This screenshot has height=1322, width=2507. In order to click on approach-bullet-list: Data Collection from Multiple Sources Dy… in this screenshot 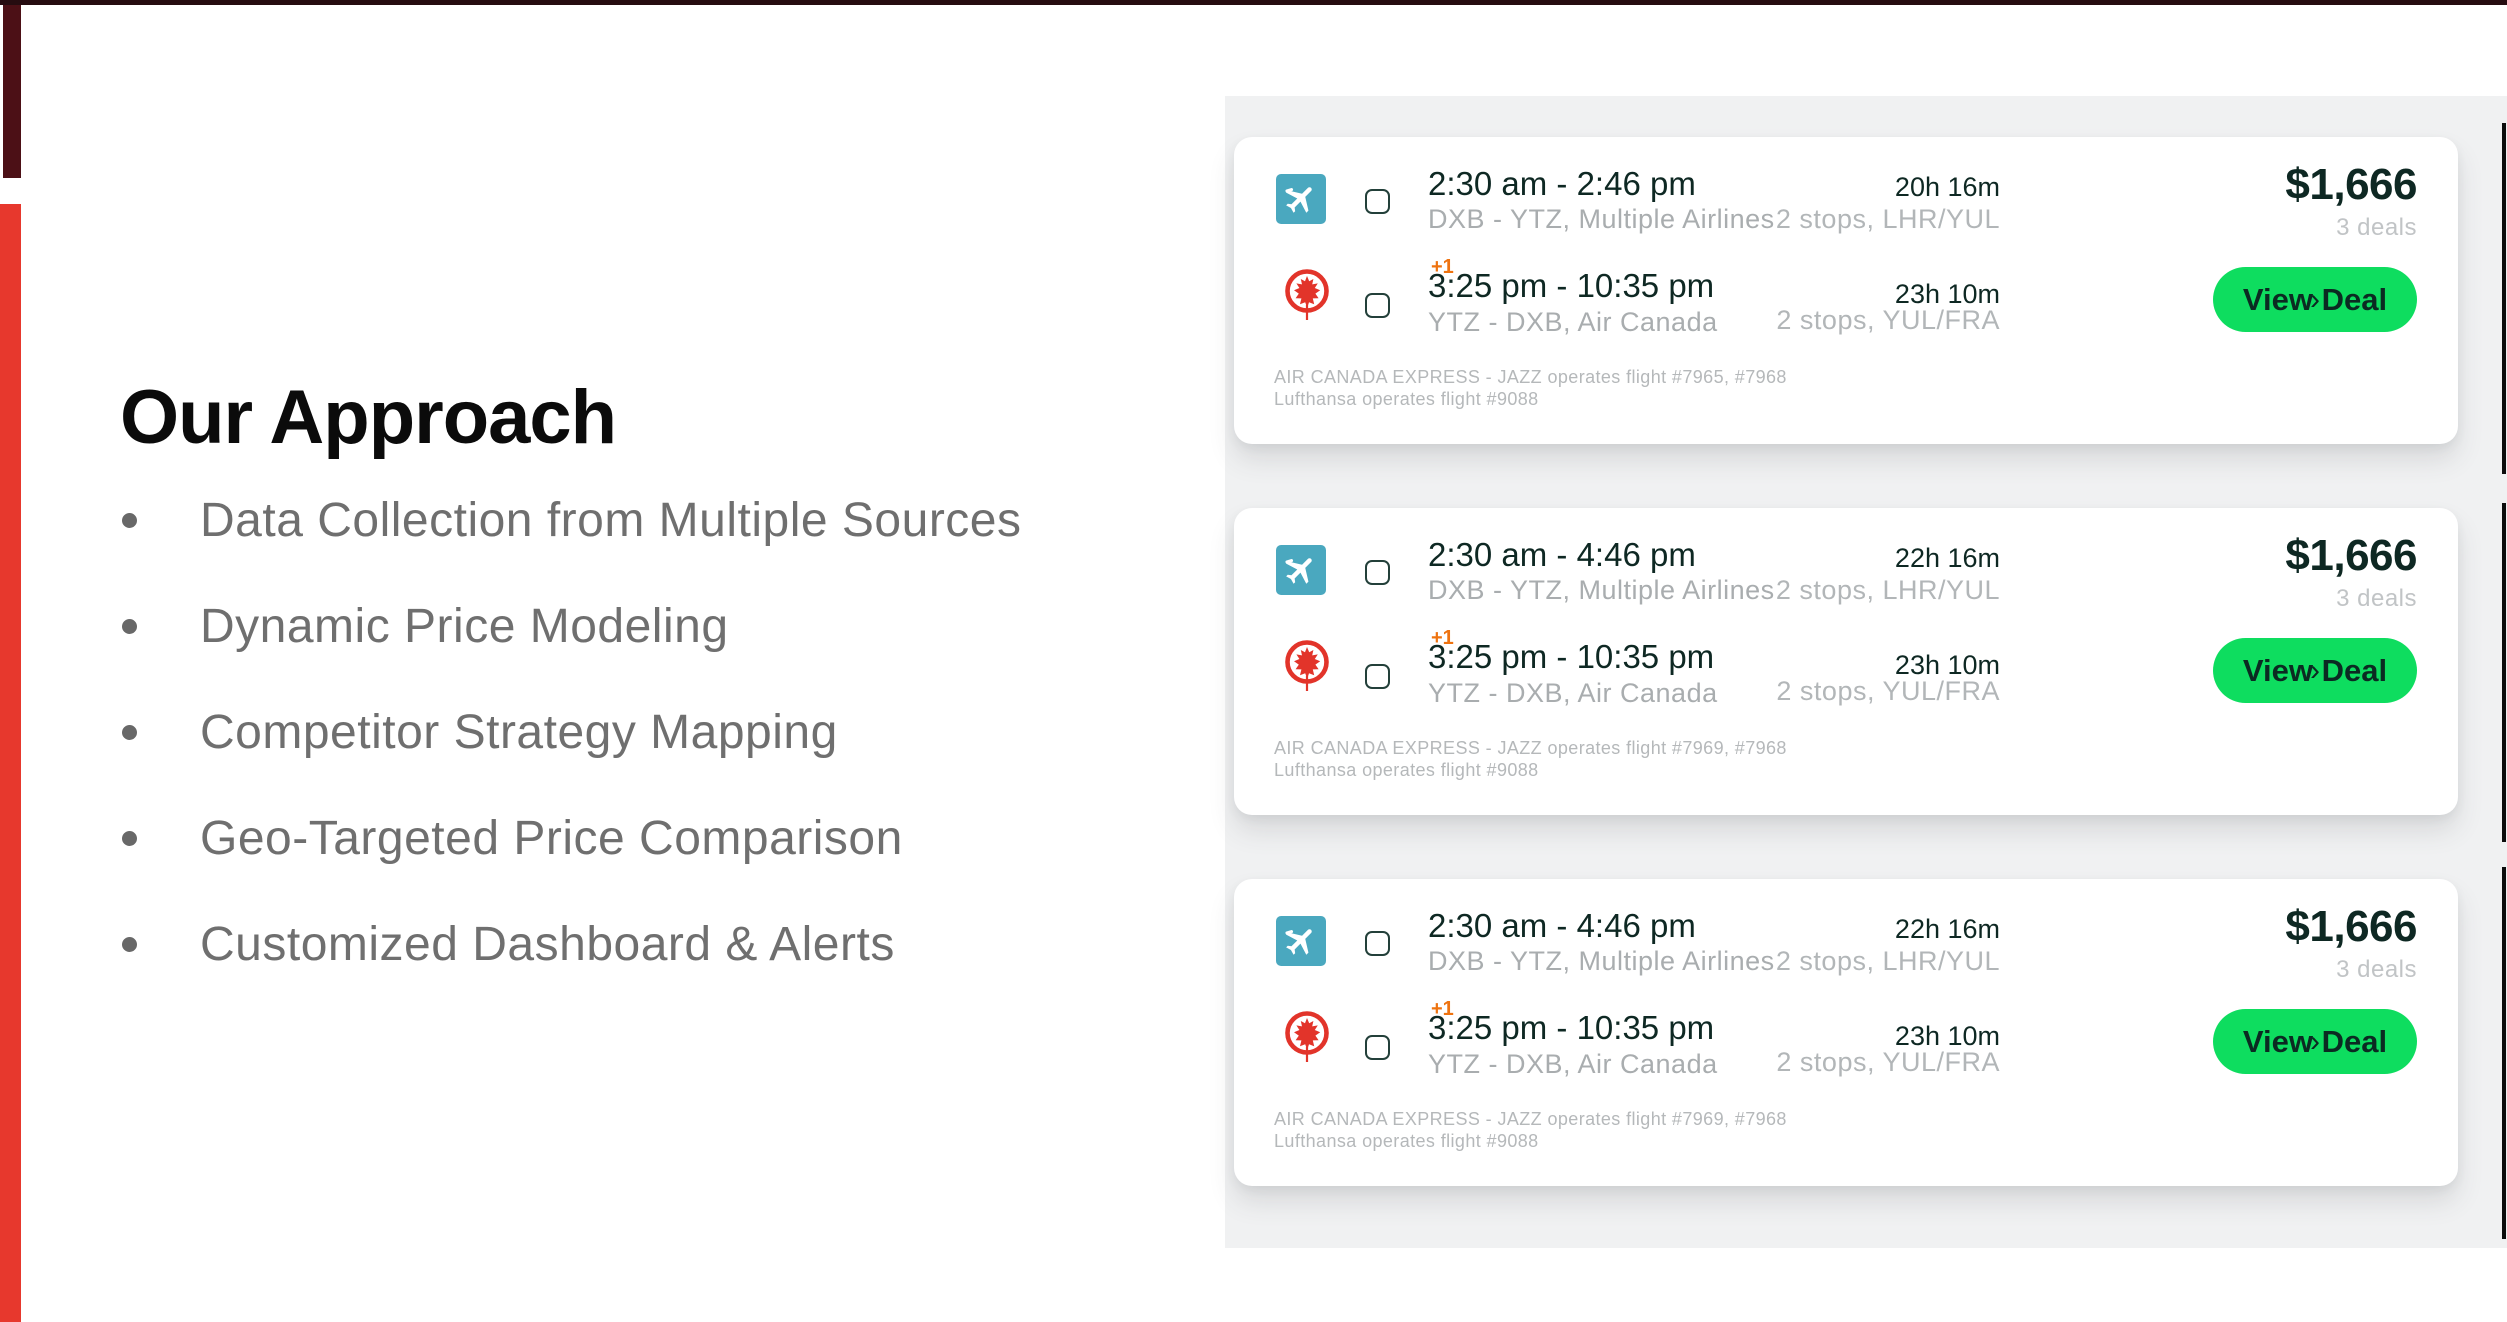, I will do `click(572, 732)`.